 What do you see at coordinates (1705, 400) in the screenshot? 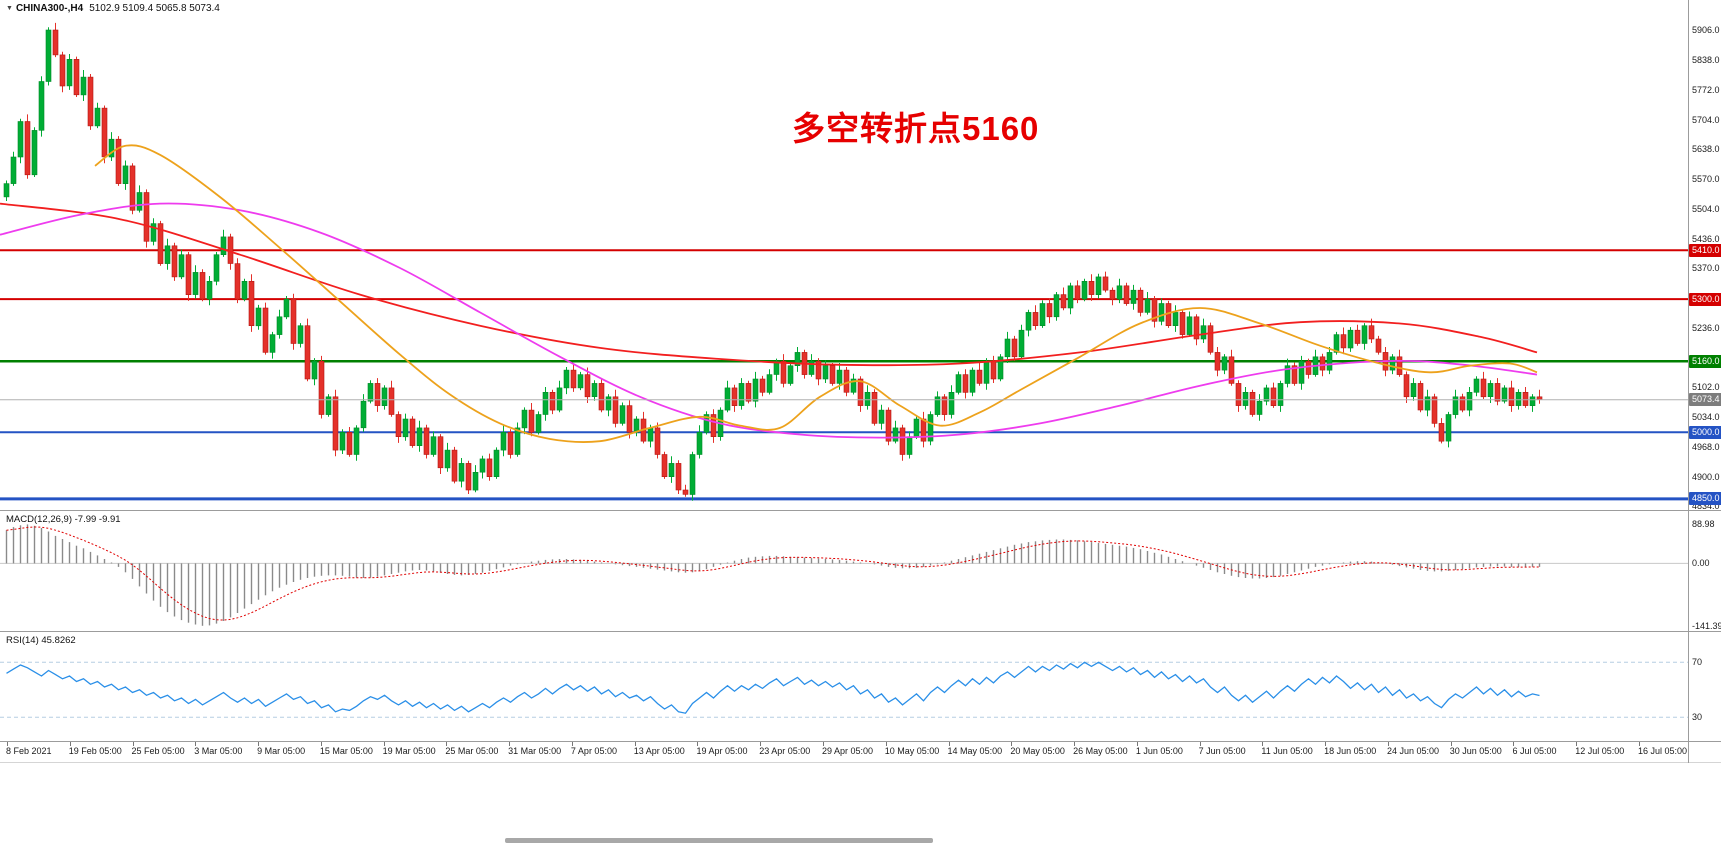
I see `price-level-badge: 5073.4` at bounding box center [1705, 400].